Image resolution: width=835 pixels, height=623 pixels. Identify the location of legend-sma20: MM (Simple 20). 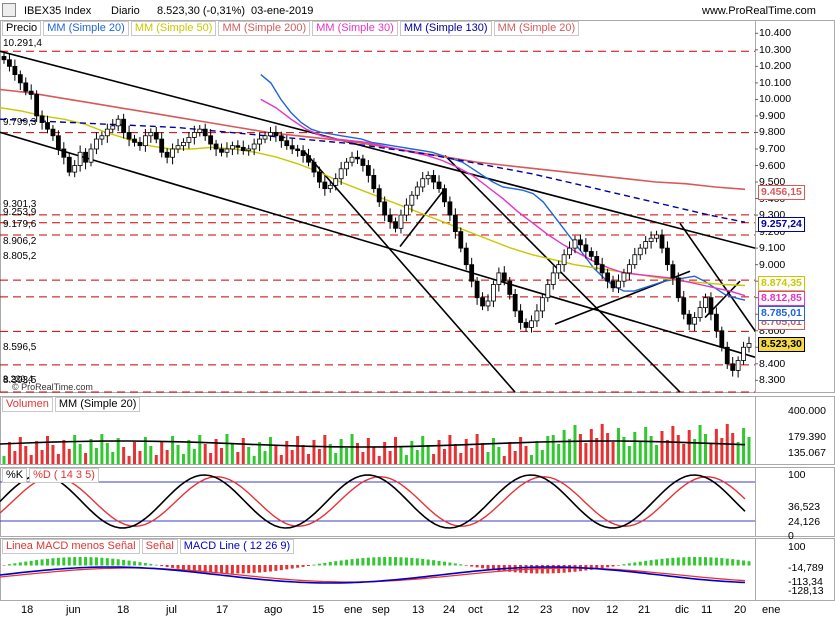
(86, 28).